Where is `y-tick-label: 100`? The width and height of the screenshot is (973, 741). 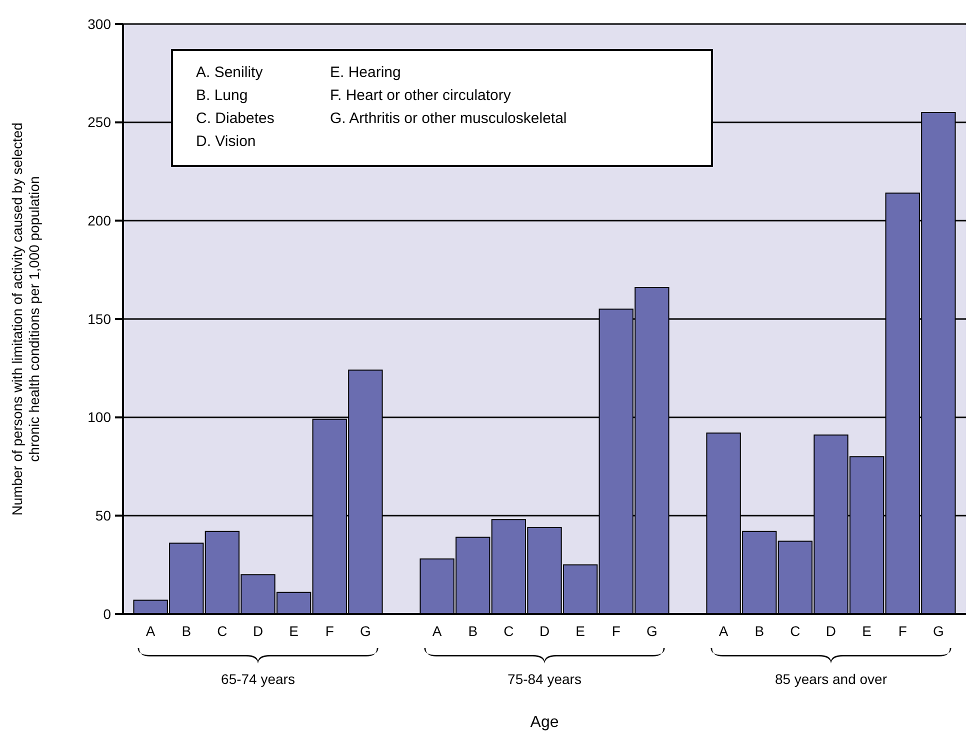
y-tick-label: 100 is located at coordinates (100, 417).